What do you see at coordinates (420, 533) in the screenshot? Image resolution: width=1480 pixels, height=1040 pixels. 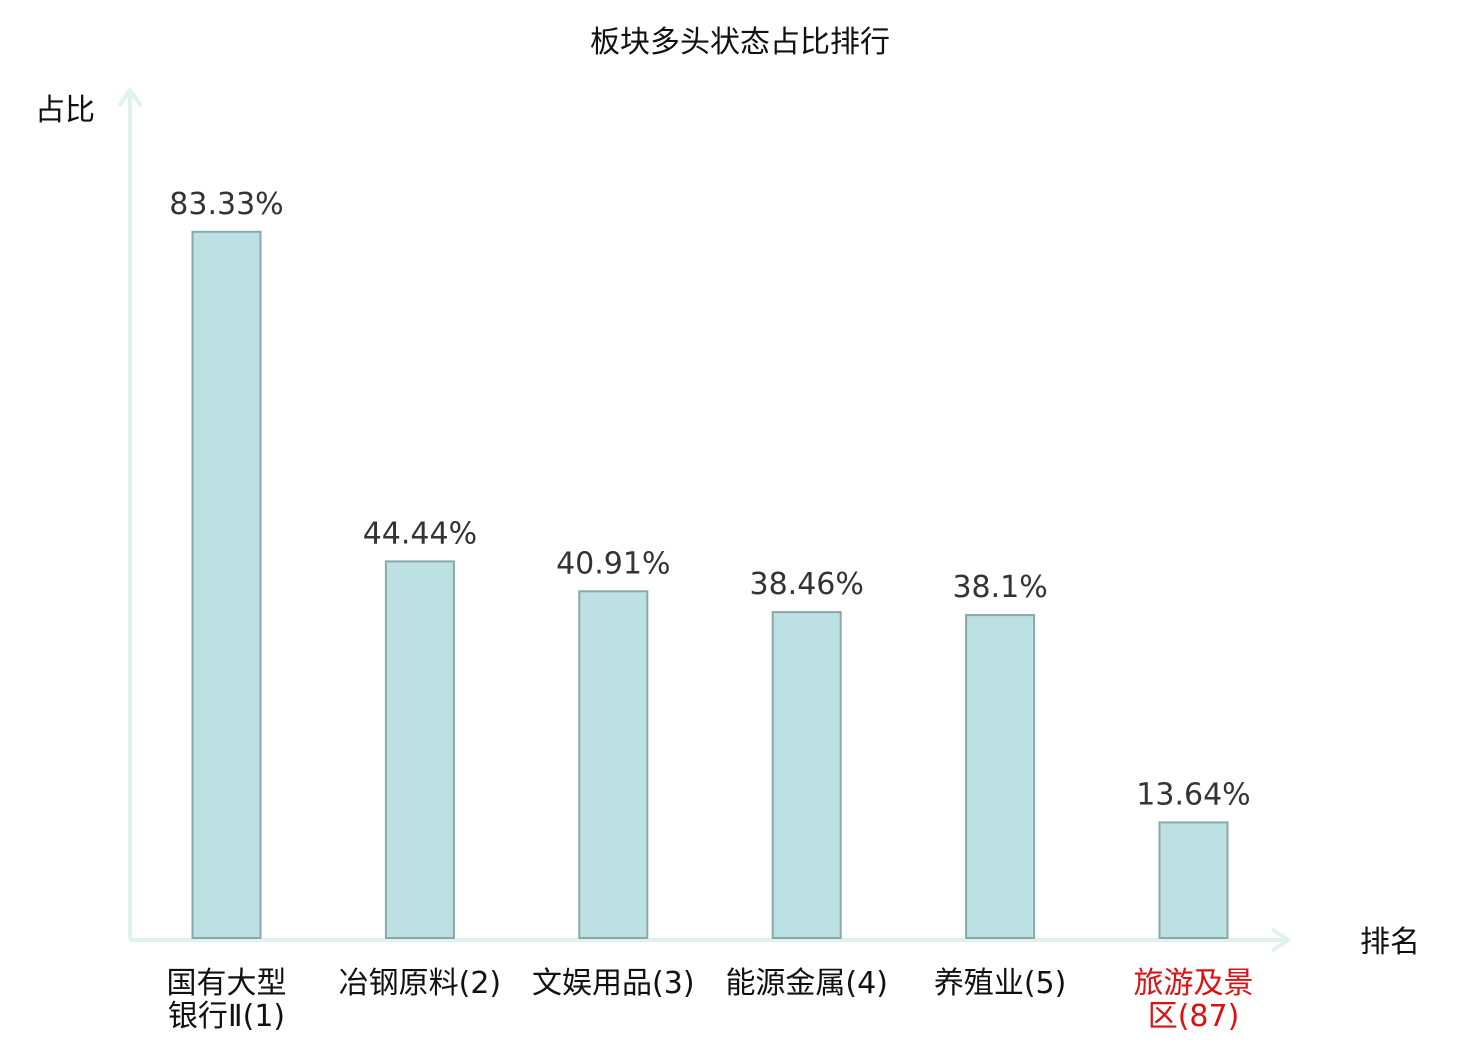 I see `value-label-2: 44.44%` at bounding box center [420, 533].